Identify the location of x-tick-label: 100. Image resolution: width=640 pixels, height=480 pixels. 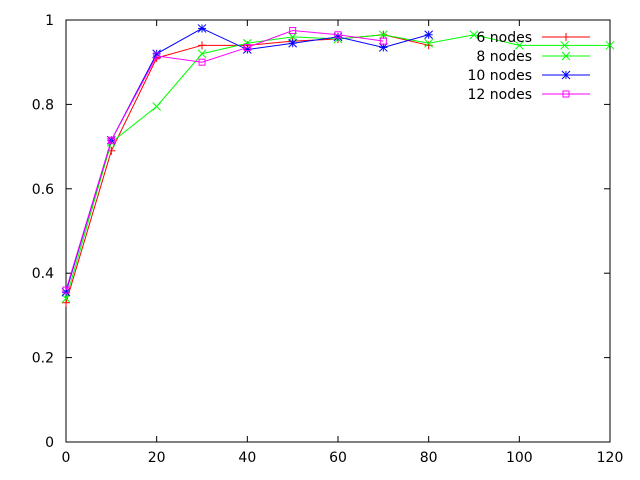
(519, 458).